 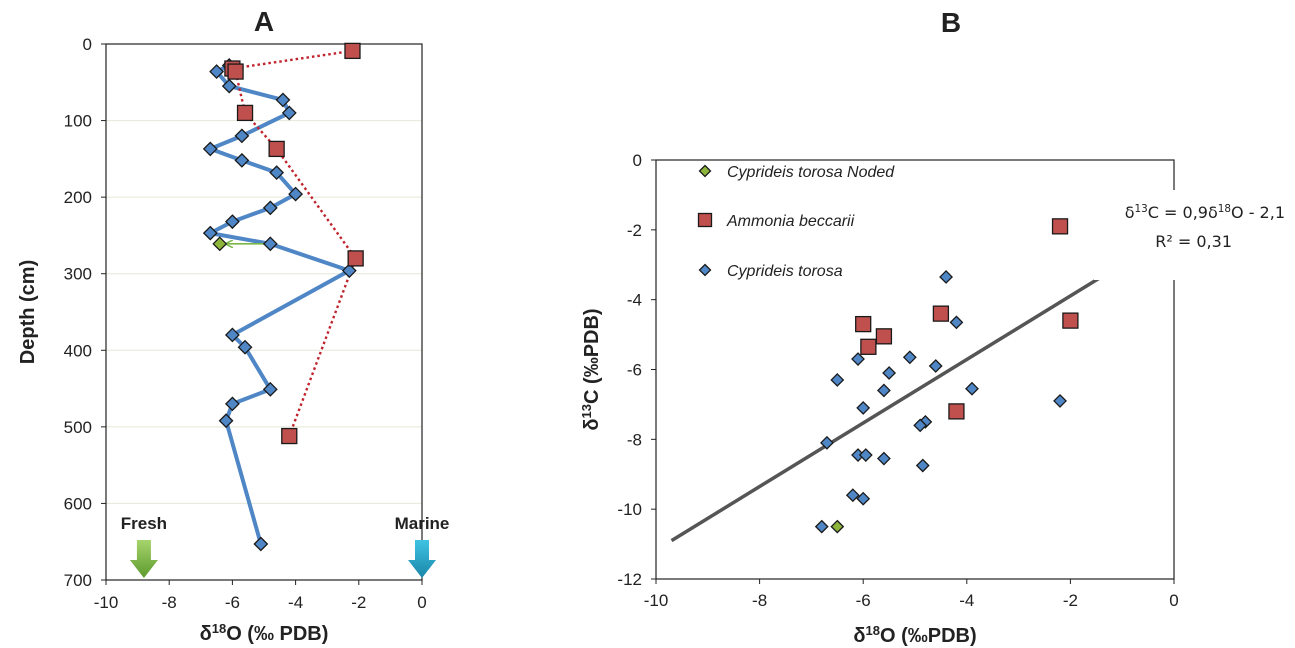 What do you see at coordinates (634, 300) in the screenshot?
I see `y-tick-label: -4` at bounding box center [634, 300].